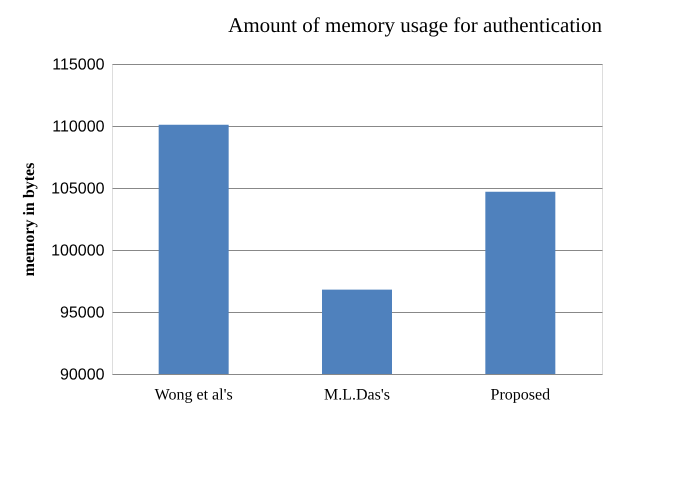 The height and width of the screenshot is (502, 689). Describe the element at coordinates (357, 395) in the screenshot. I see `x-tick-label: M.L.Das's` at that location.